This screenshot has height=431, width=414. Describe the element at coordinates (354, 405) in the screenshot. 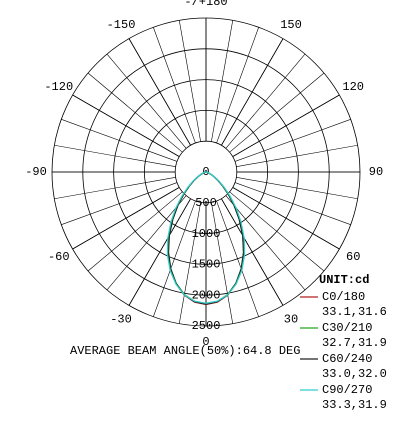

I see `legend-beam: 33.3,31.9` at that location.